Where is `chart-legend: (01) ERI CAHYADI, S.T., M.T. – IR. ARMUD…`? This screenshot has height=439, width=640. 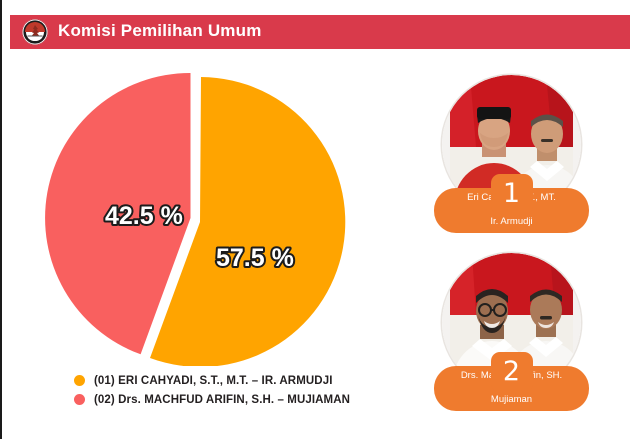
chart-legend: (01) ERI CAHYADI, S.T., M.T. – IR. ARMUD… is located at coordinates (234, 391).